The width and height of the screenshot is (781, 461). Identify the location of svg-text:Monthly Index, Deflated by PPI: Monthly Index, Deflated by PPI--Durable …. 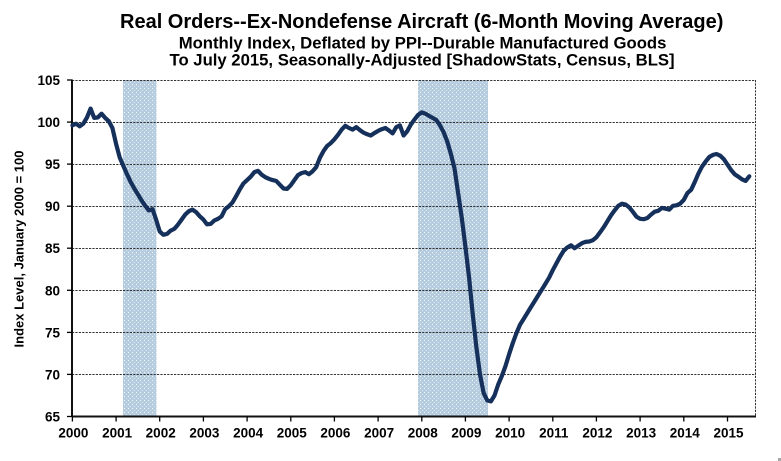
(423, 43).